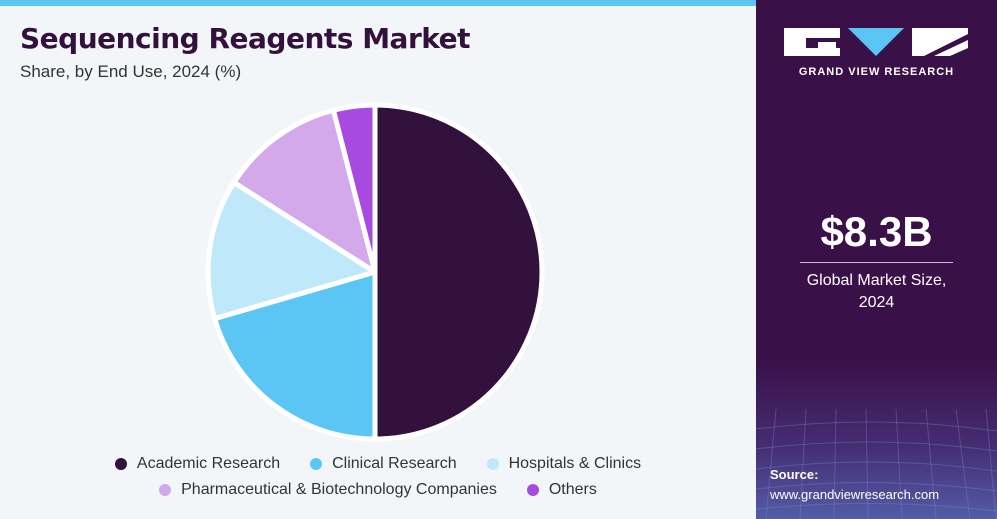 The height and width of the screenshot is (519, 997). I want to click on source-label: Source:, so click(794, 474).